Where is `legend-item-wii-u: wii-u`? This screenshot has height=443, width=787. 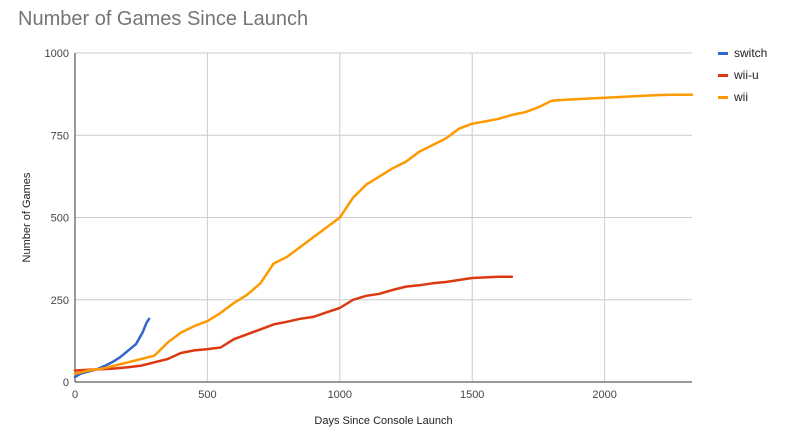 legend-item-wii-u: wii-u is located at coordinates (742, 75).